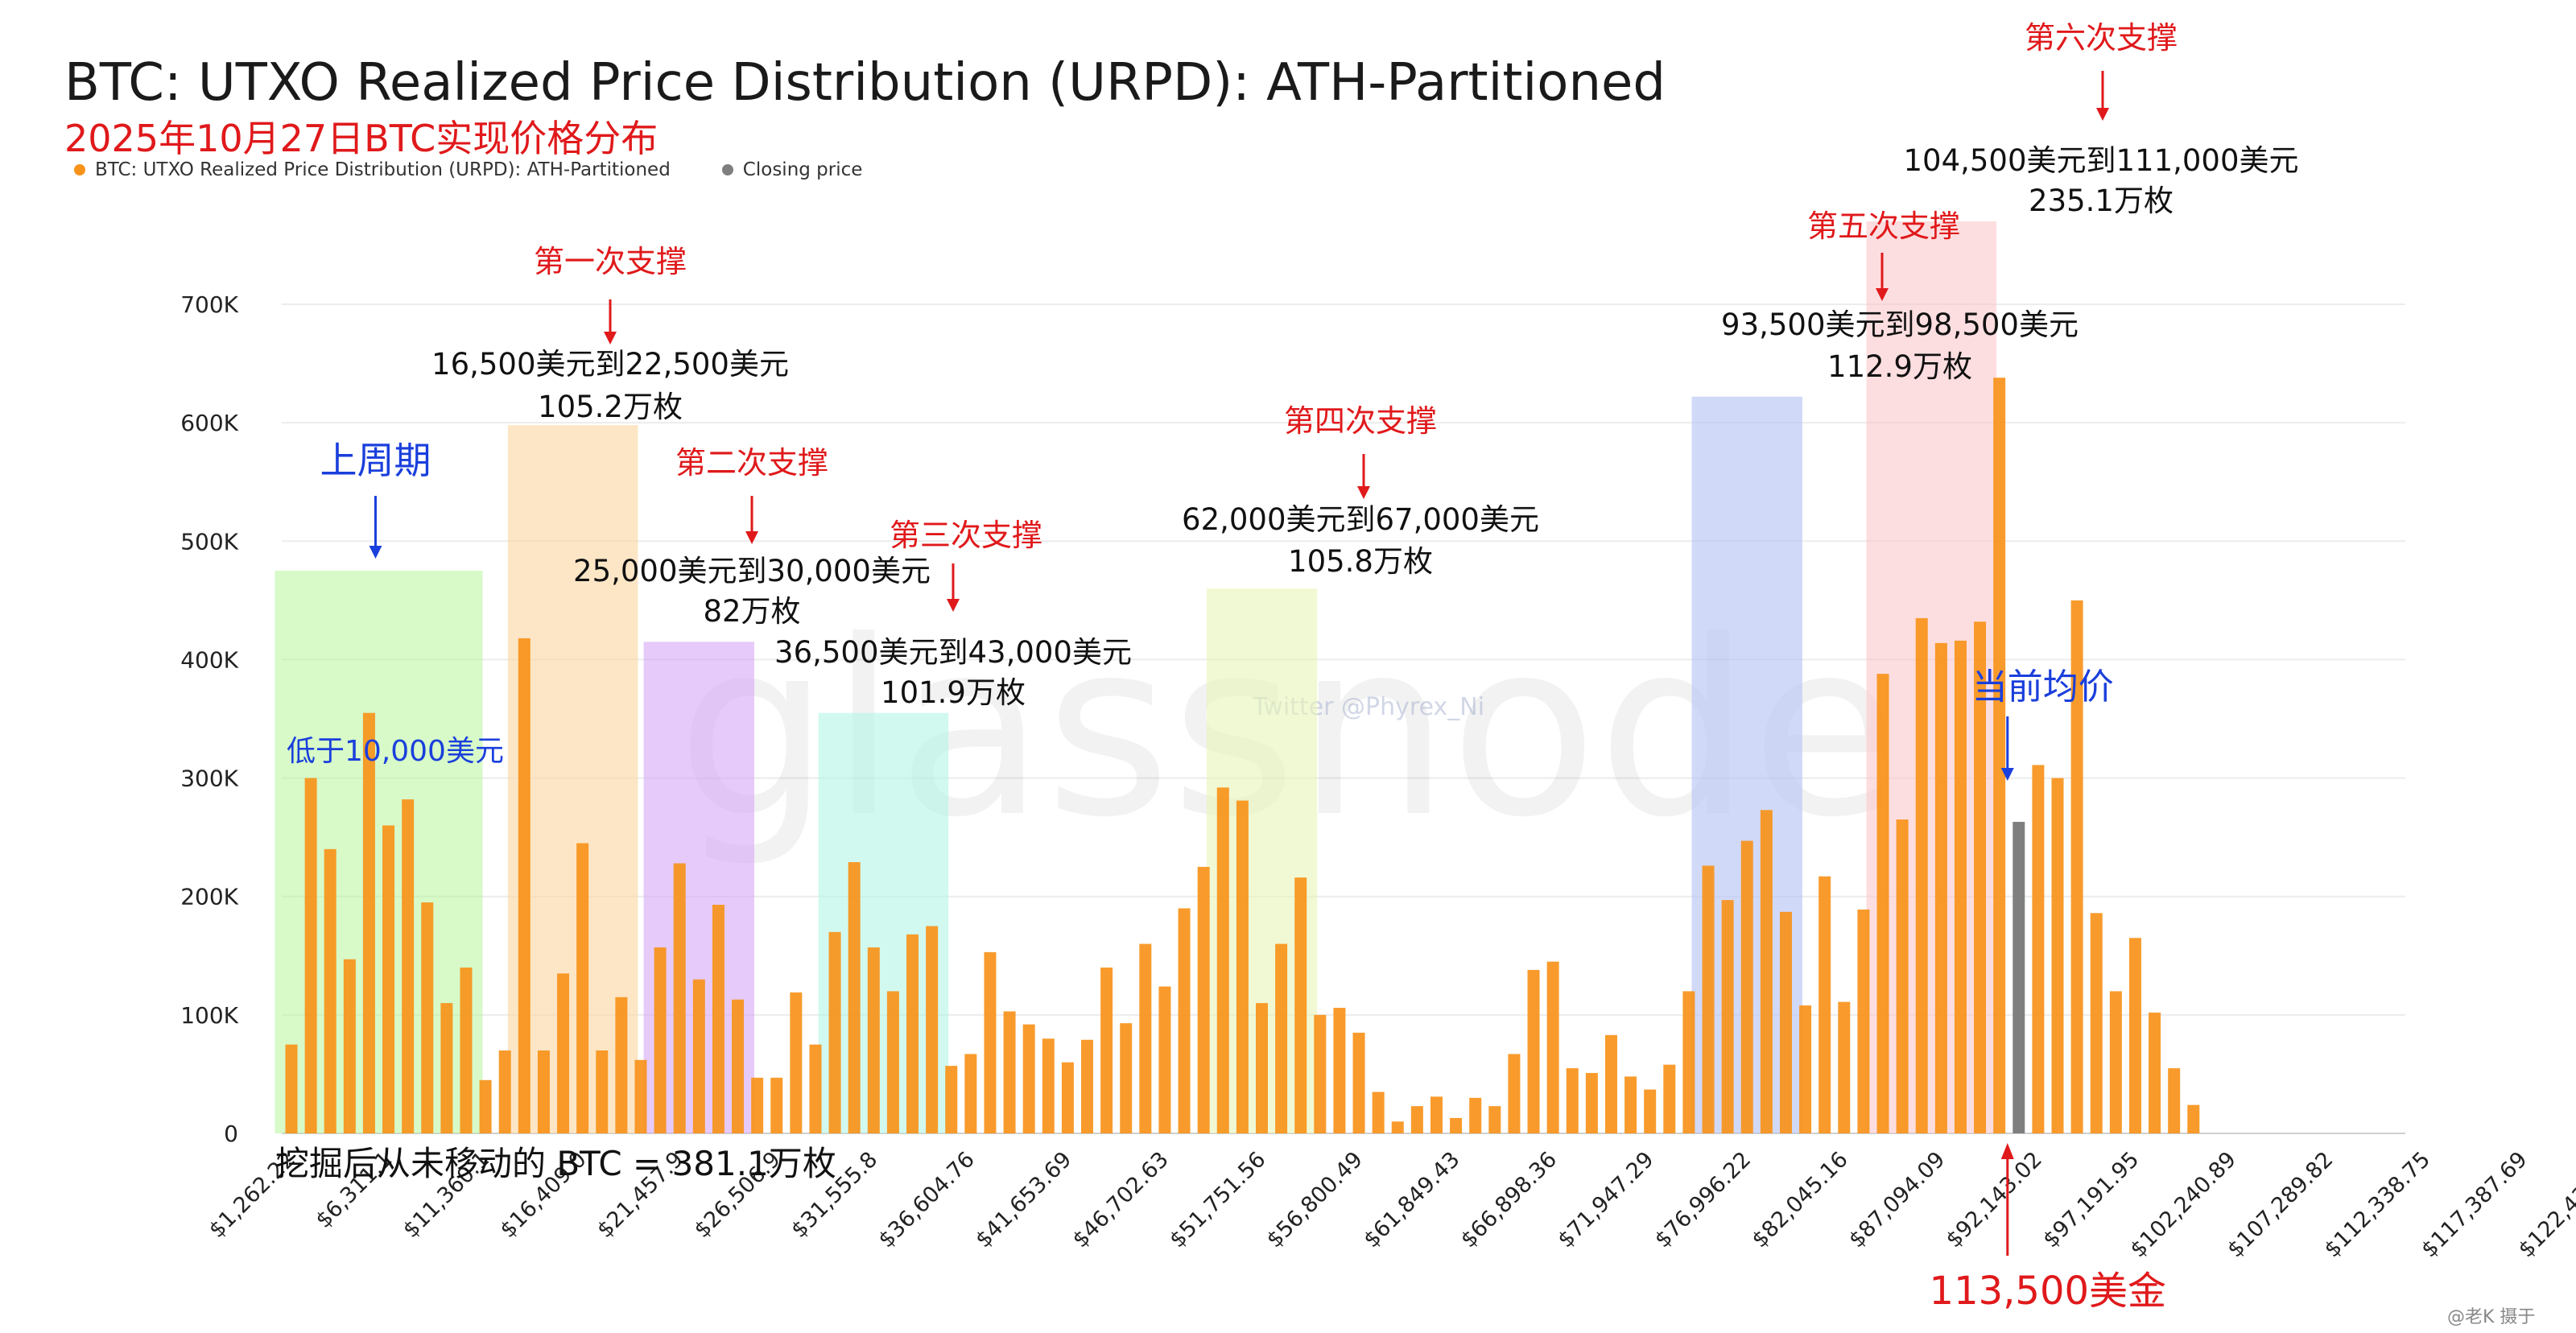 Image resolution: width=2576 pixels, height=1333 pixels. What do you see at coordinates (791, 169) in the screenshot?
I see `legend-item-closing-price: Closing price` at bounding box center [791, 169].